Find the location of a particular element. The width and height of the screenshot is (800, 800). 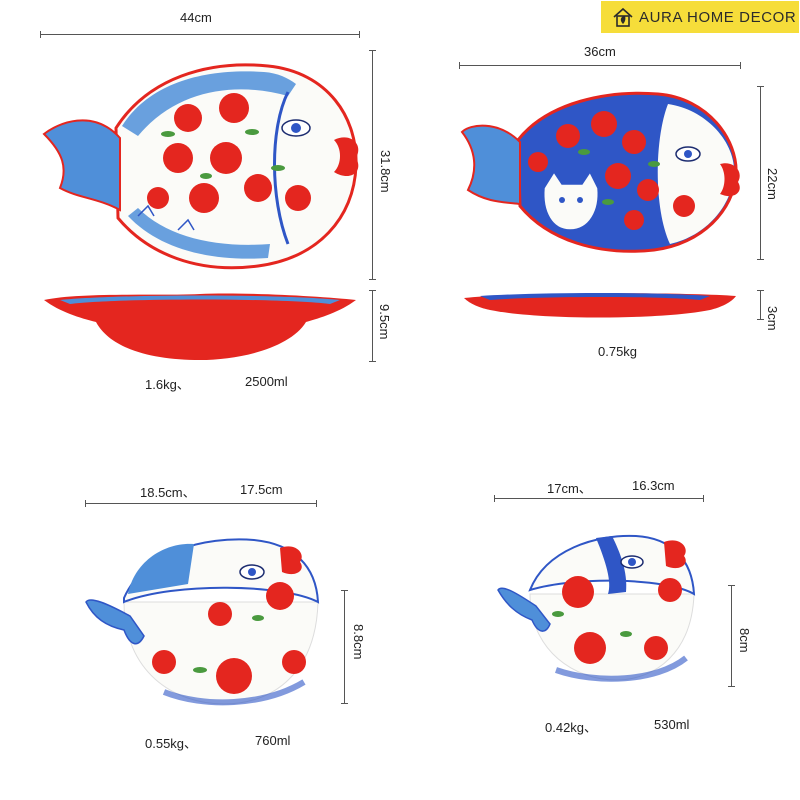

small-bowl-height-line is located at coordinates (731, 636).